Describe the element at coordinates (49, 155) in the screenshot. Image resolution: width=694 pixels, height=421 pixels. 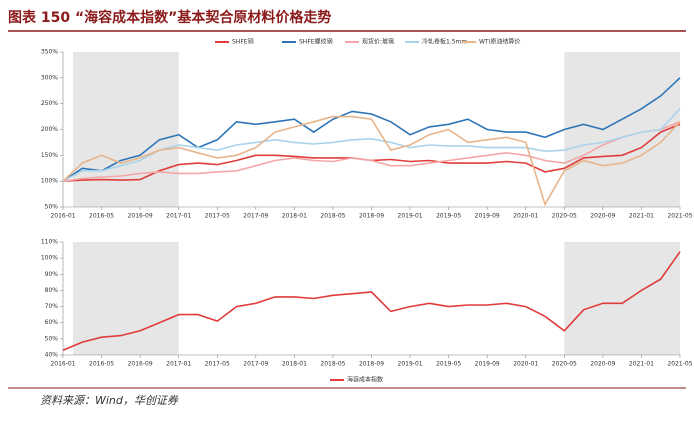
I see `y-tick-label: 150%` at that location.